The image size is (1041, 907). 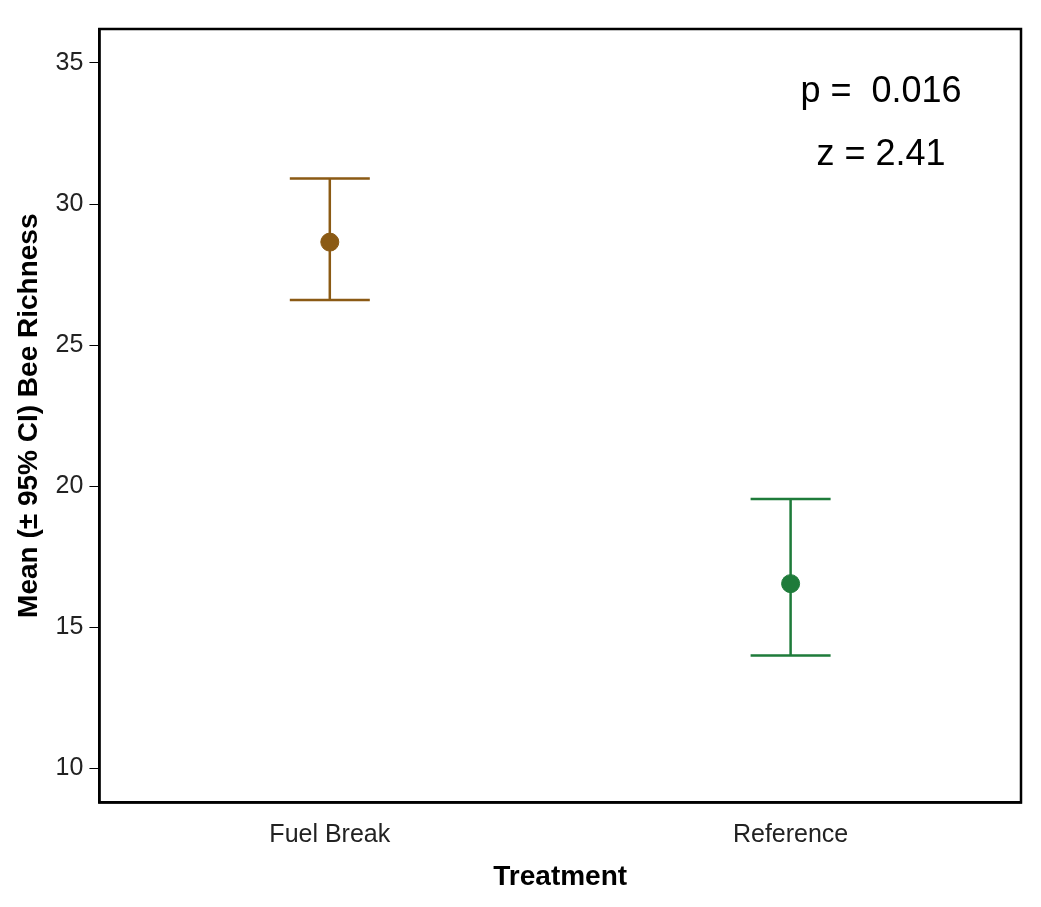 I want to click on y-axis-title: Mean (± 95% CI) Bee Richness, so click(x=27, y=415).